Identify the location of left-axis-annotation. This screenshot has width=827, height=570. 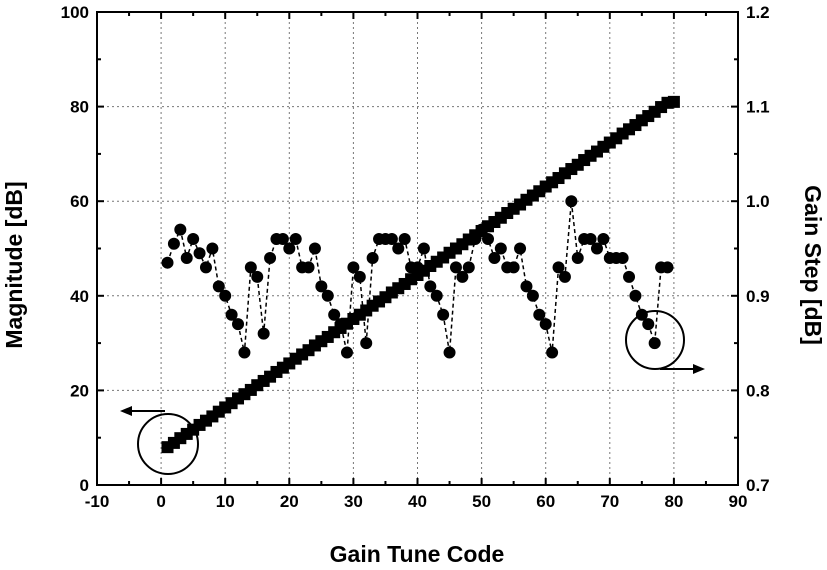
(159, 440).